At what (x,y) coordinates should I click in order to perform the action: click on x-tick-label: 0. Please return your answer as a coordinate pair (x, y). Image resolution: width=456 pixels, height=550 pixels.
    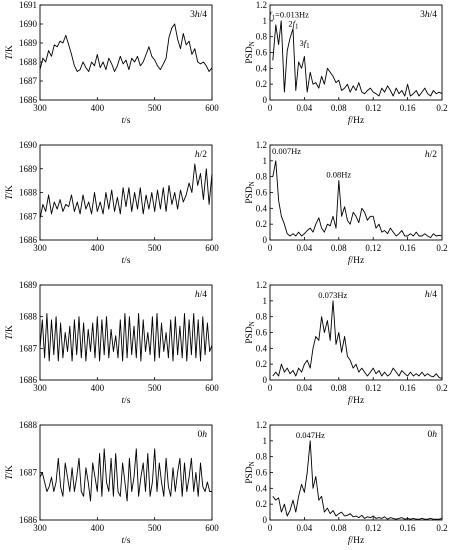
    Looking at the image, I should click on (270, 388).